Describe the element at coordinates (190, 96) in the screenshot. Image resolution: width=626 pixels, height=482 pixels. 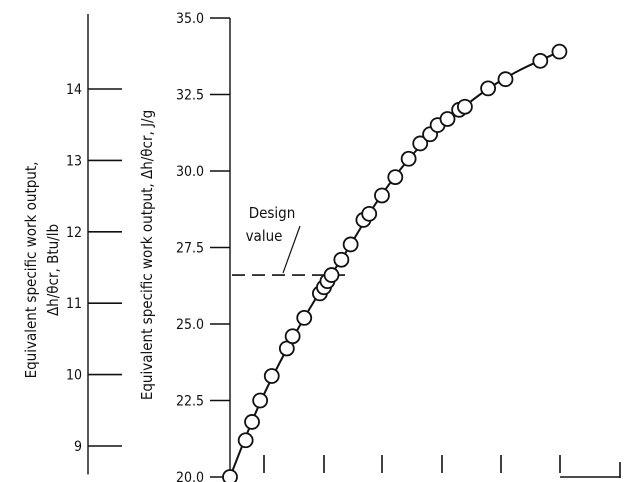
I see `joule-tick-label: 32.5` at that location.